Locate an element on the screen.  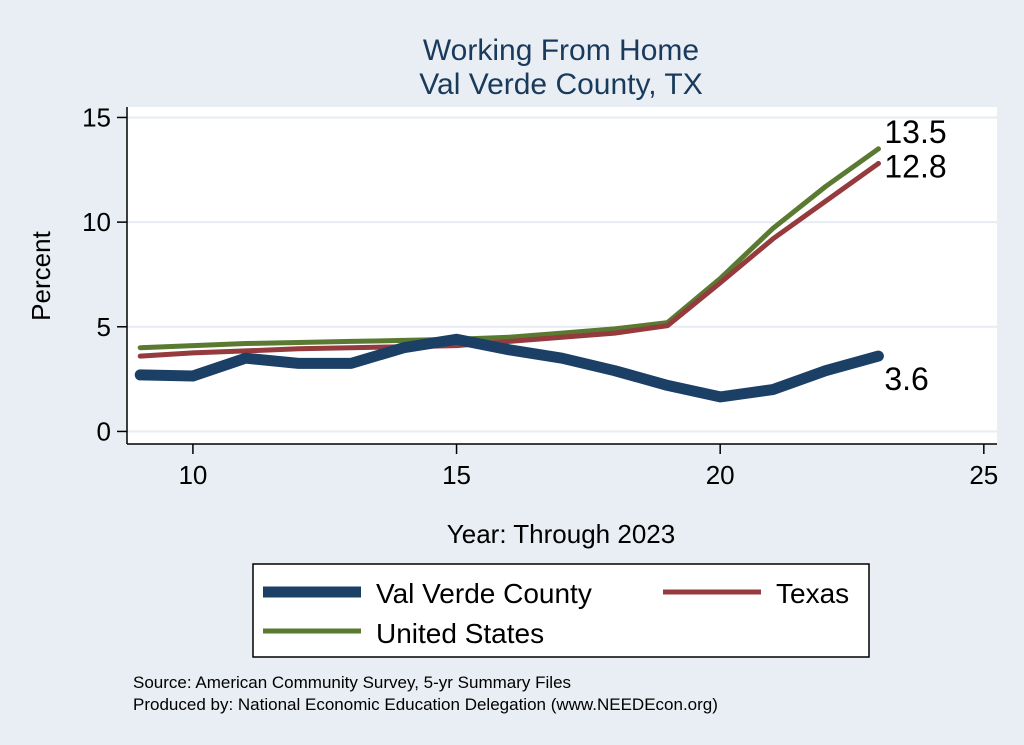
end-labels: 3.6 12.813.5 is located at coordinates (915, 255).